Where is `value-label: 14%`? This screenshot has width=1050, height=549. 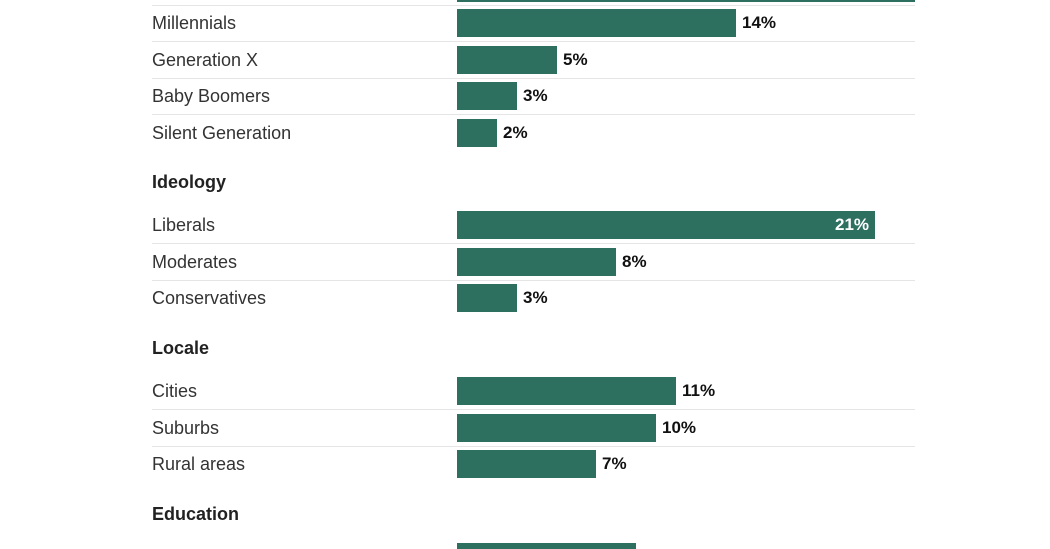
value-label: 14% is located at coordinates (759, 22).